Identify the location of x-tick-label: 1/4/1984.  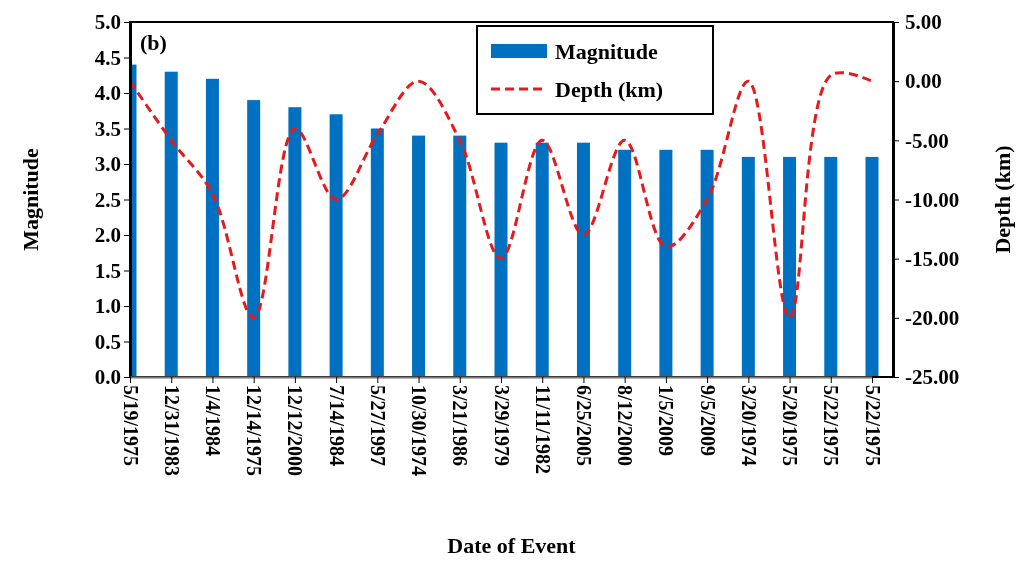
(212, 421).